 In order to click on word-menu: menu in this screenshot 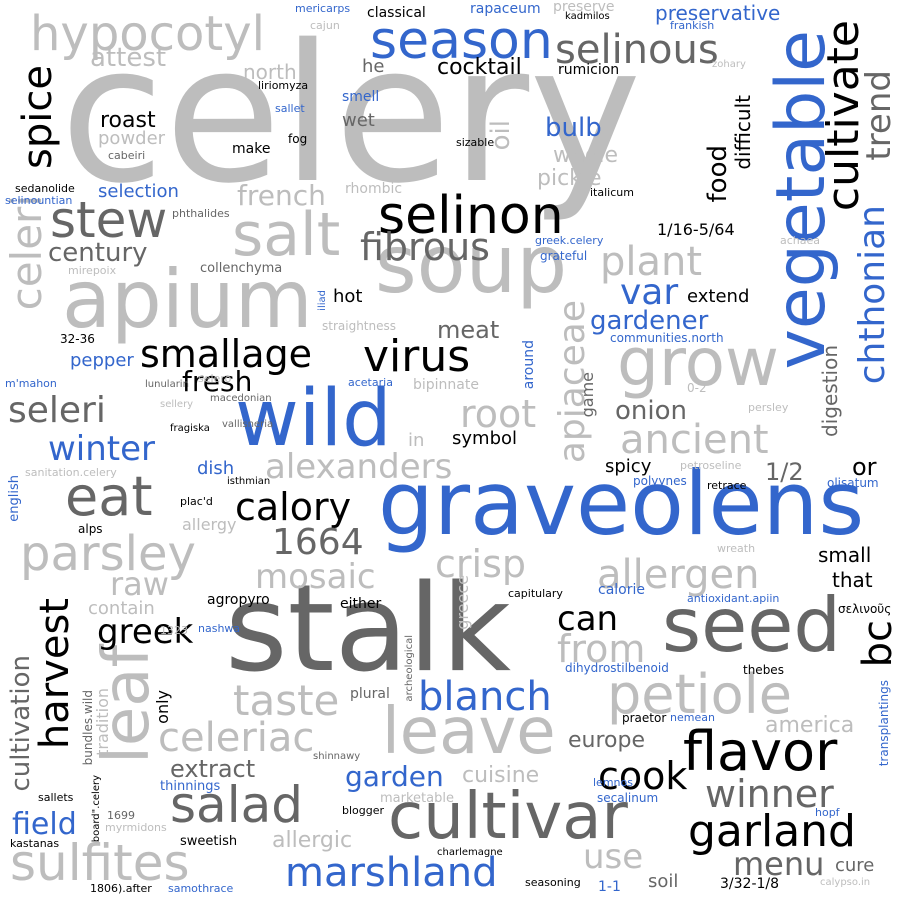, I will do `click(779, 864)`.